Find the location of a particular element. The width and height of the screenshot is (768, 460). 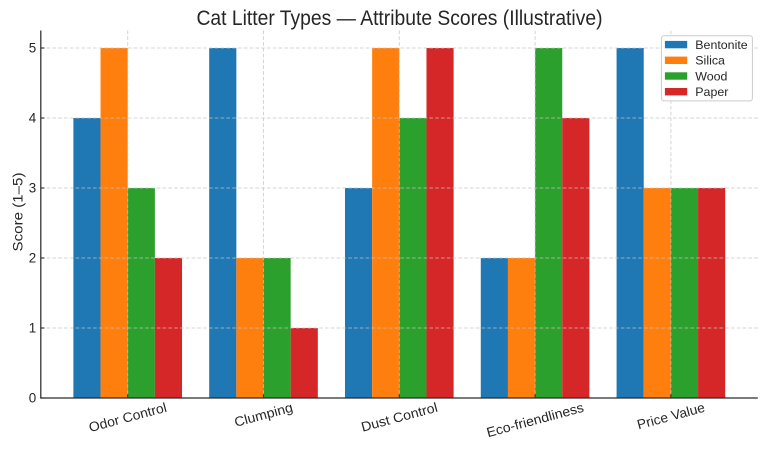

svg-text: 5 is located at coordinates (32, 48).